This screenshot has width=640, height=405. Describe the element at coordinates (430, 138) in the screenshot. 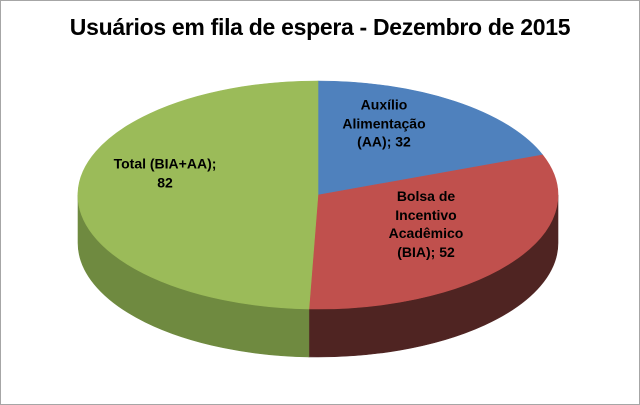

I see `pie-slice-aa` at that location.